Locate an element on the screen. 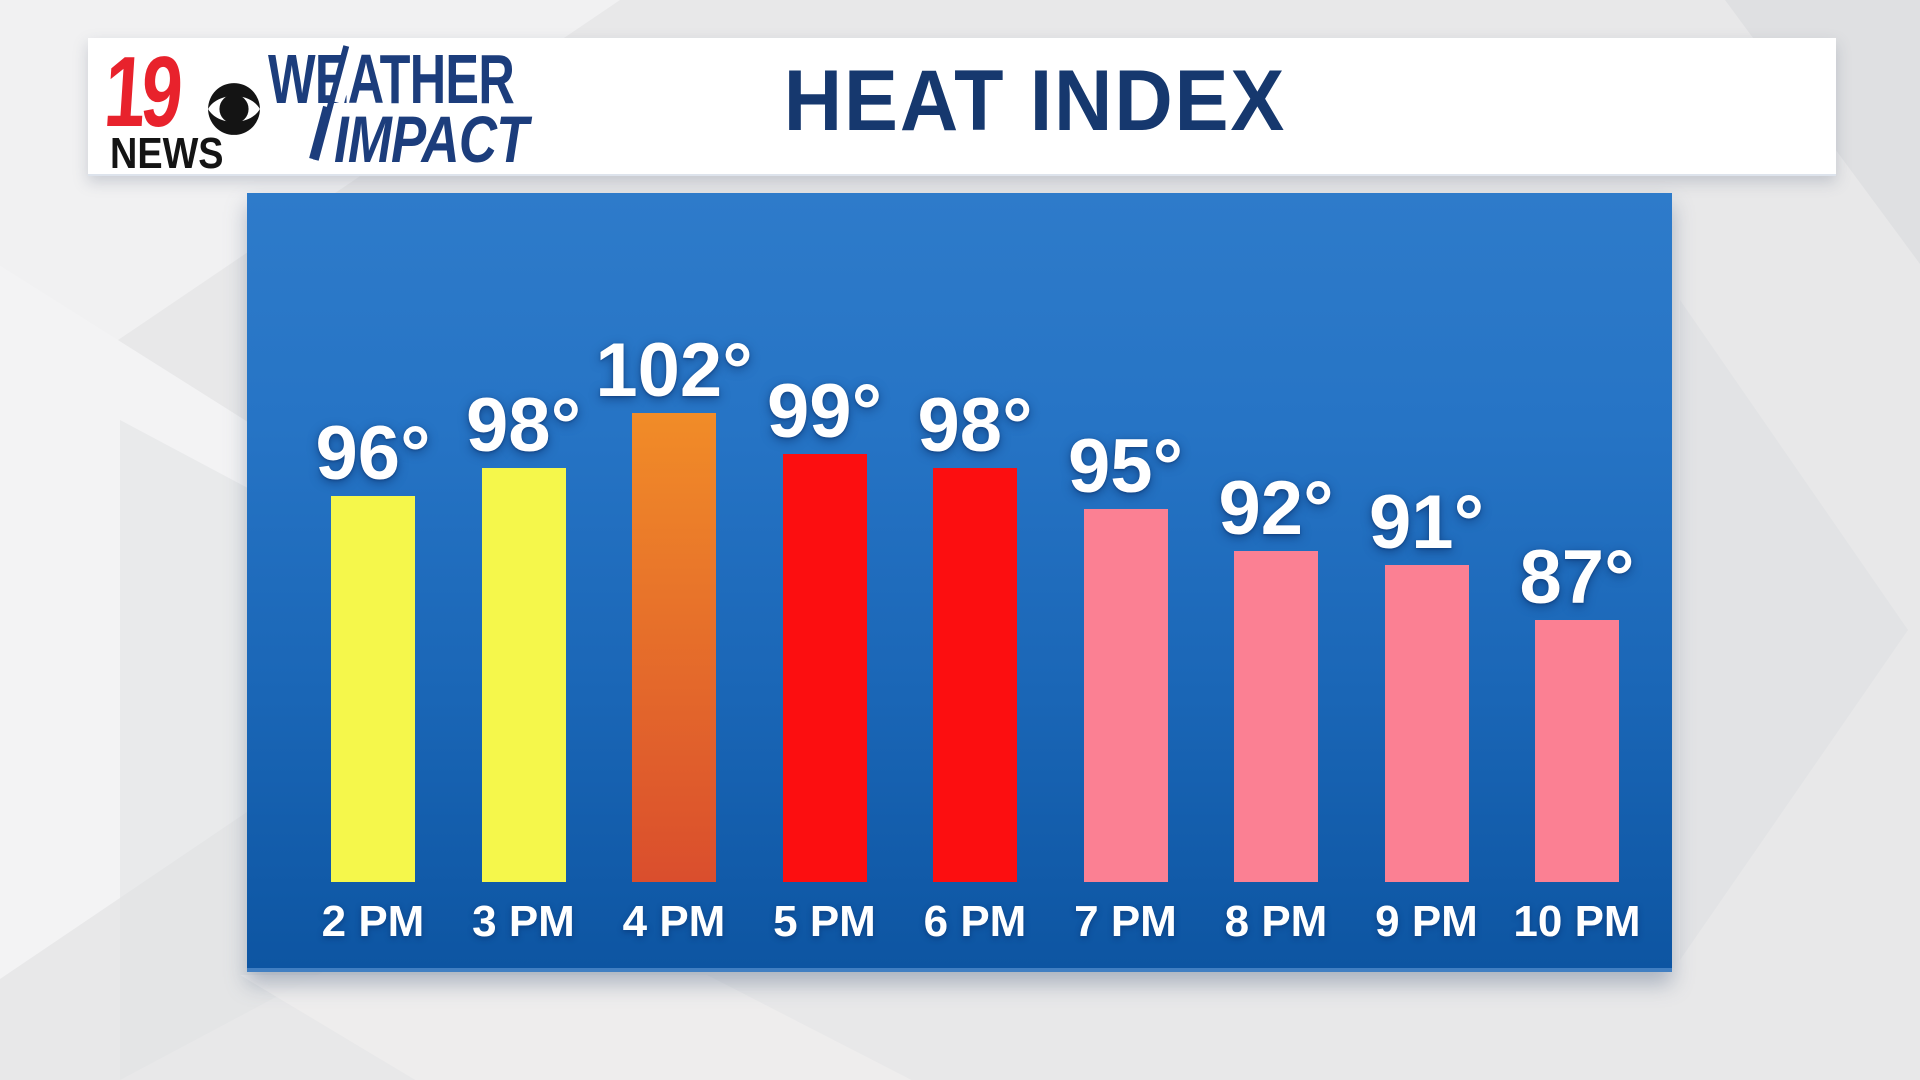  bar-group: 99° 5 PM is located at coordinates (825, 580).